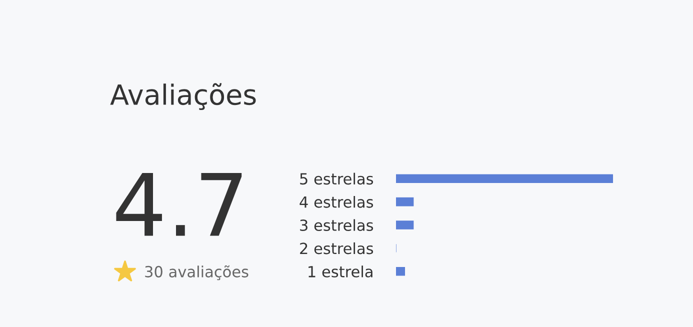  I want to click on text: 30 avaliações, so click(196, 272).